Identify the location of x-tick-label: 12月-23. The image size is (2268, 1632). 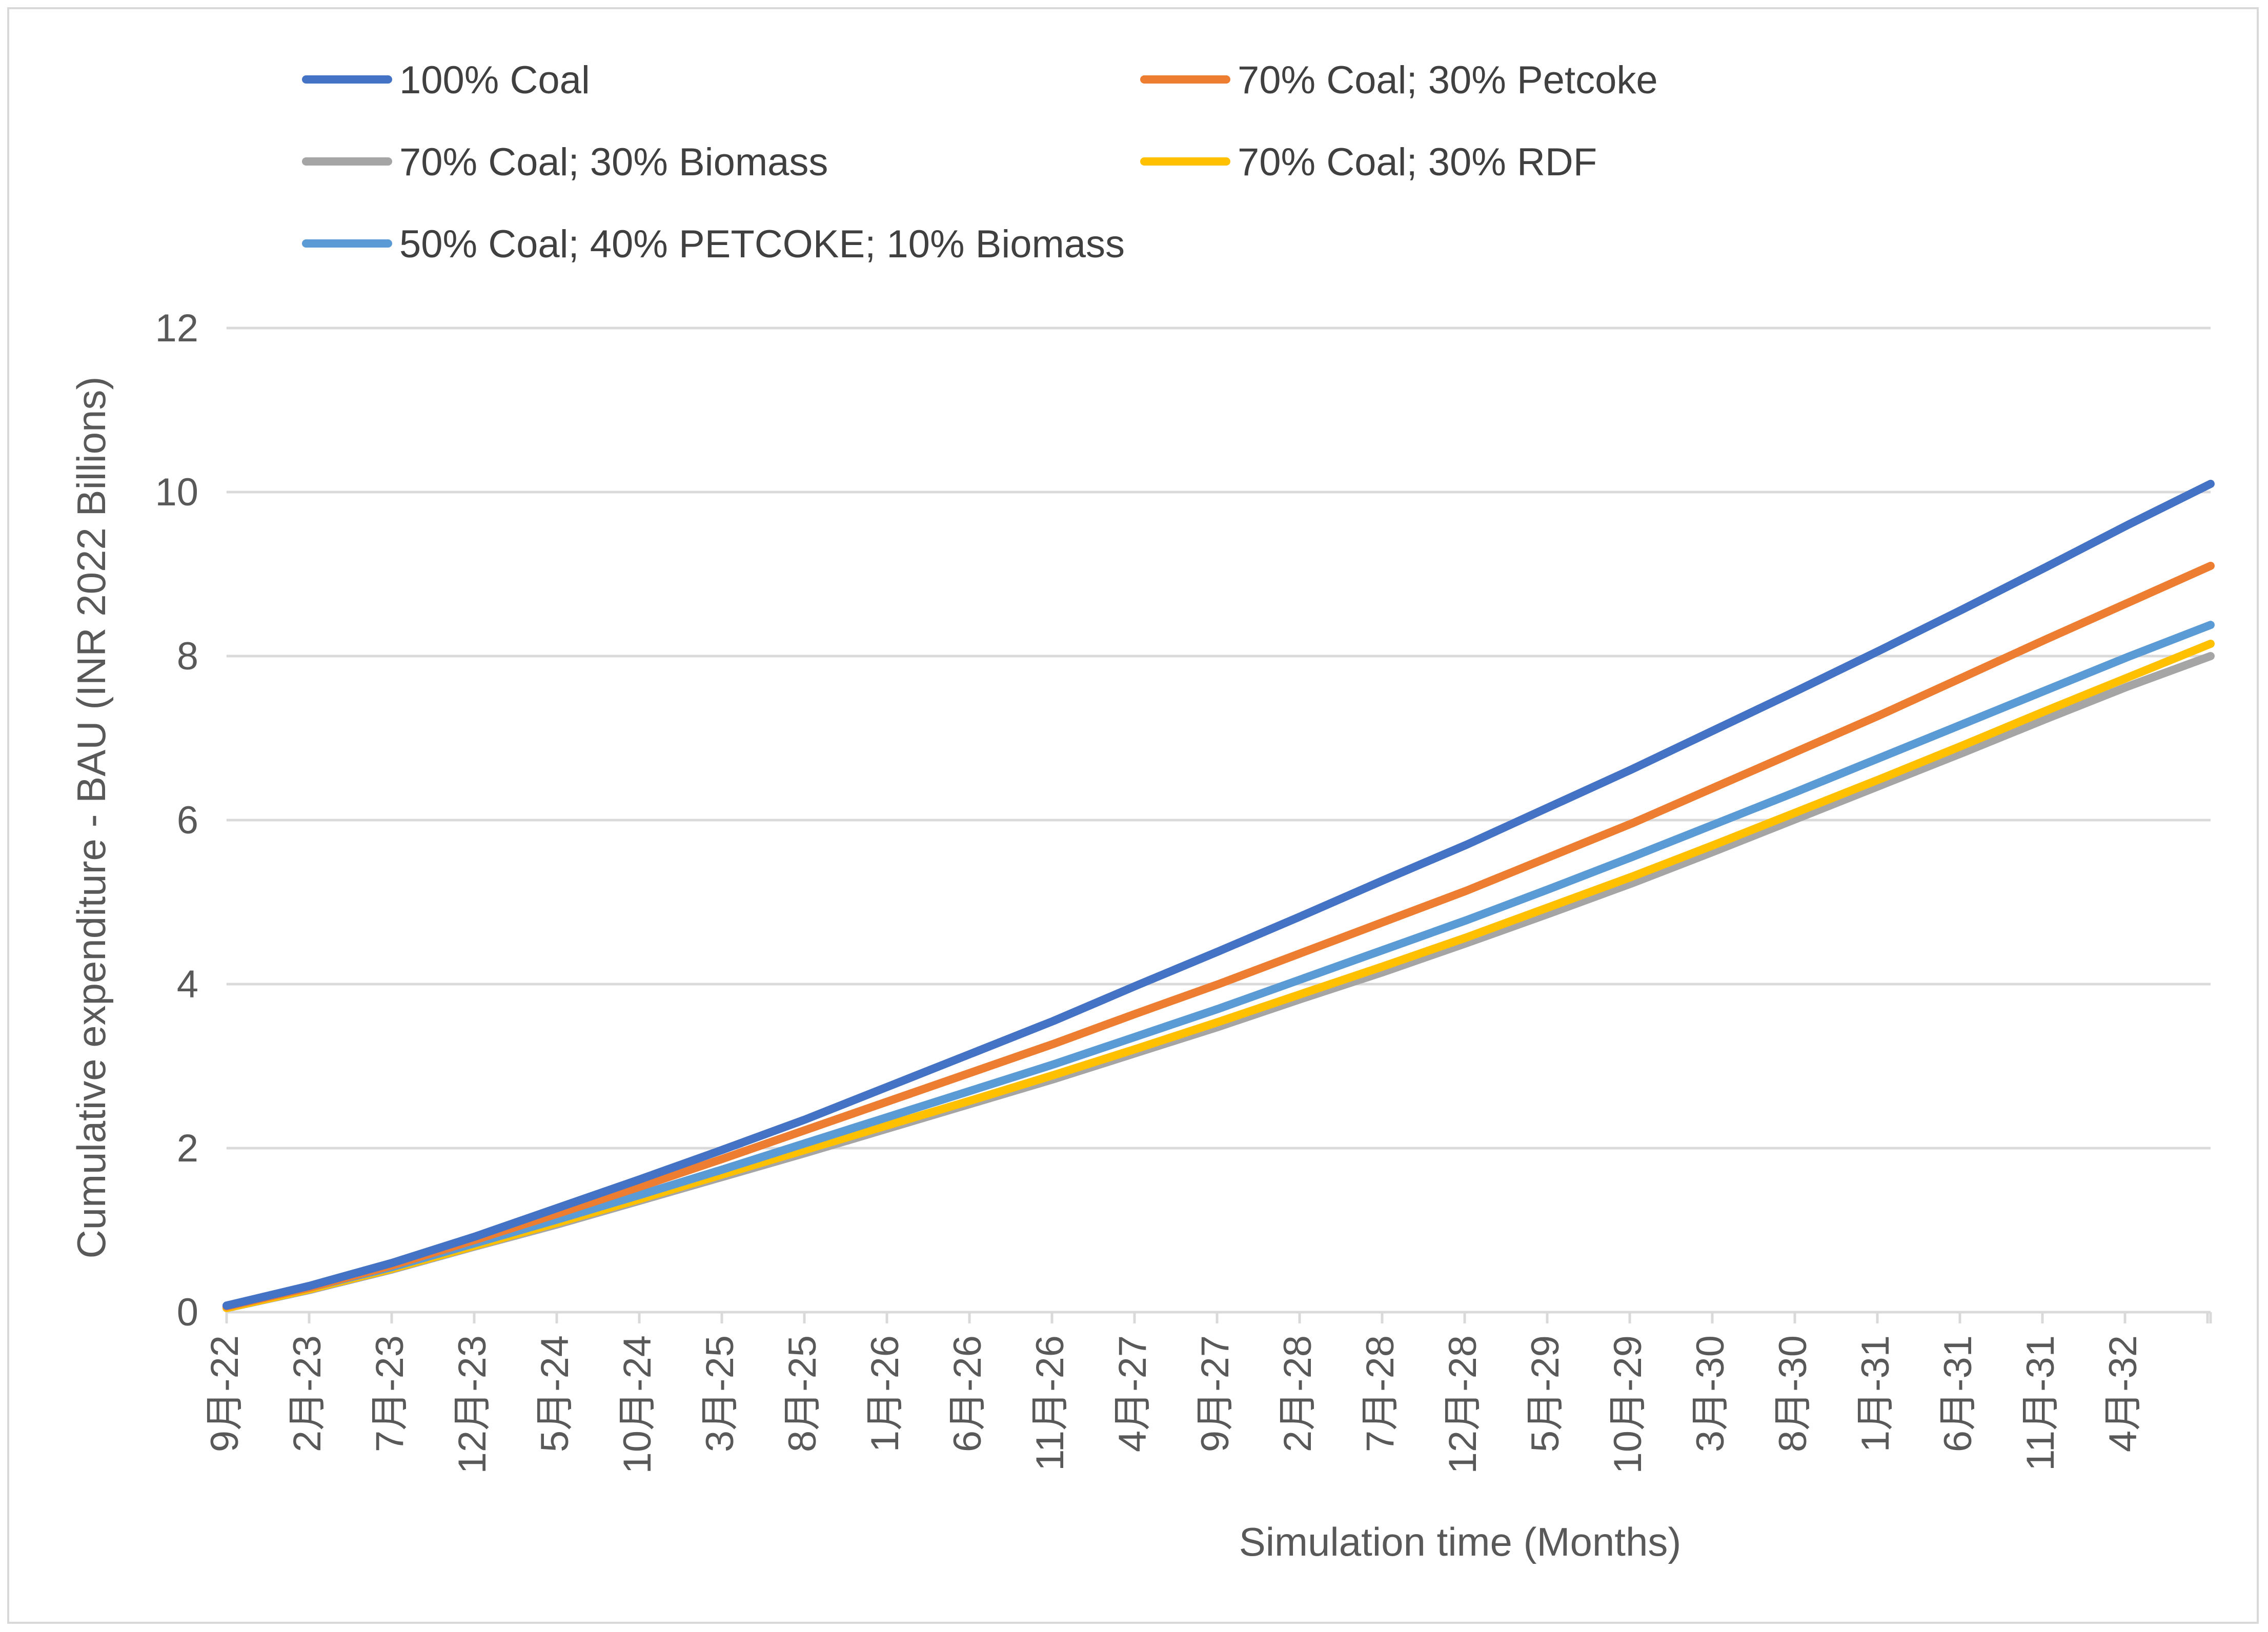
(472, 1404).